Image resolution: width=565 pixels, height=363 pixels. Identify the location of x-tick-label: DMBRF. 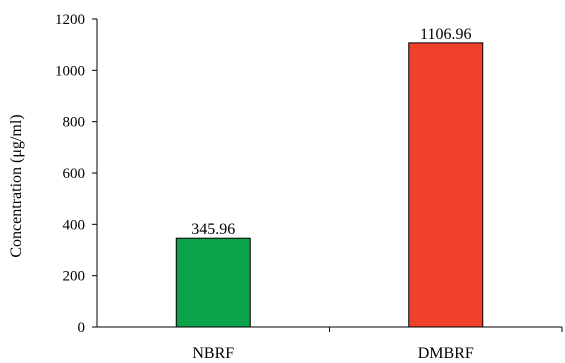
(446, 353).